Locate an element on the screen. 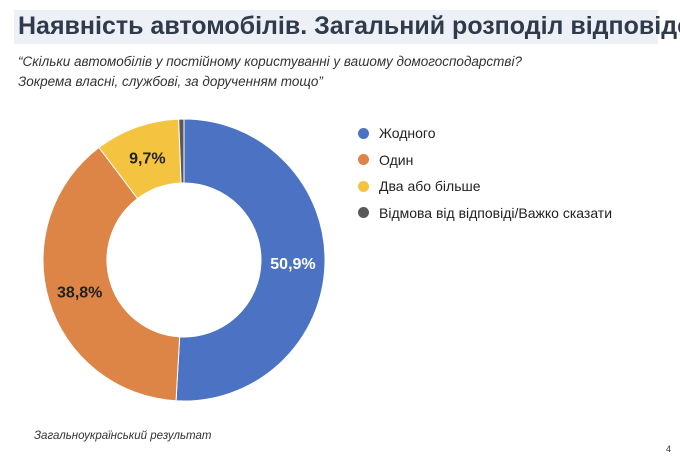 The width and height of the screenshot is (680, 474). legend-label: Жодного is located at coordinates (407, 133).